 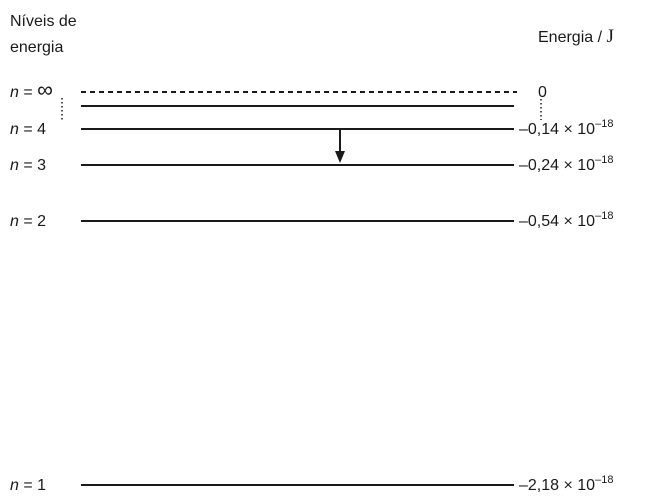 What do you see at coordinates (566, 484) in the screenshot?
I see `level-1-energy: –2,18 × 10⁻¹⁸` at bounding box center [566, 484].